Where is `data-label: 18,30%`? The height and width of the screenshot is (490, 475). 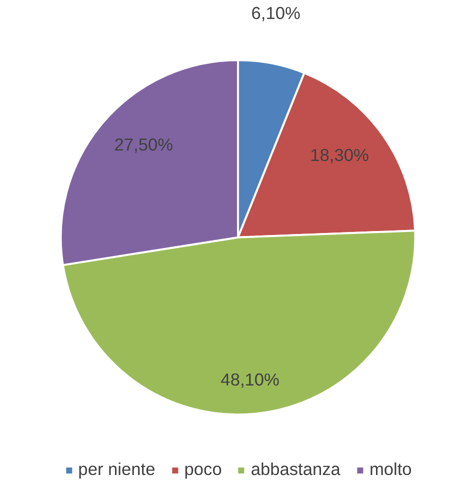
data-label: 18,30% is located at coordinates (339, 155).